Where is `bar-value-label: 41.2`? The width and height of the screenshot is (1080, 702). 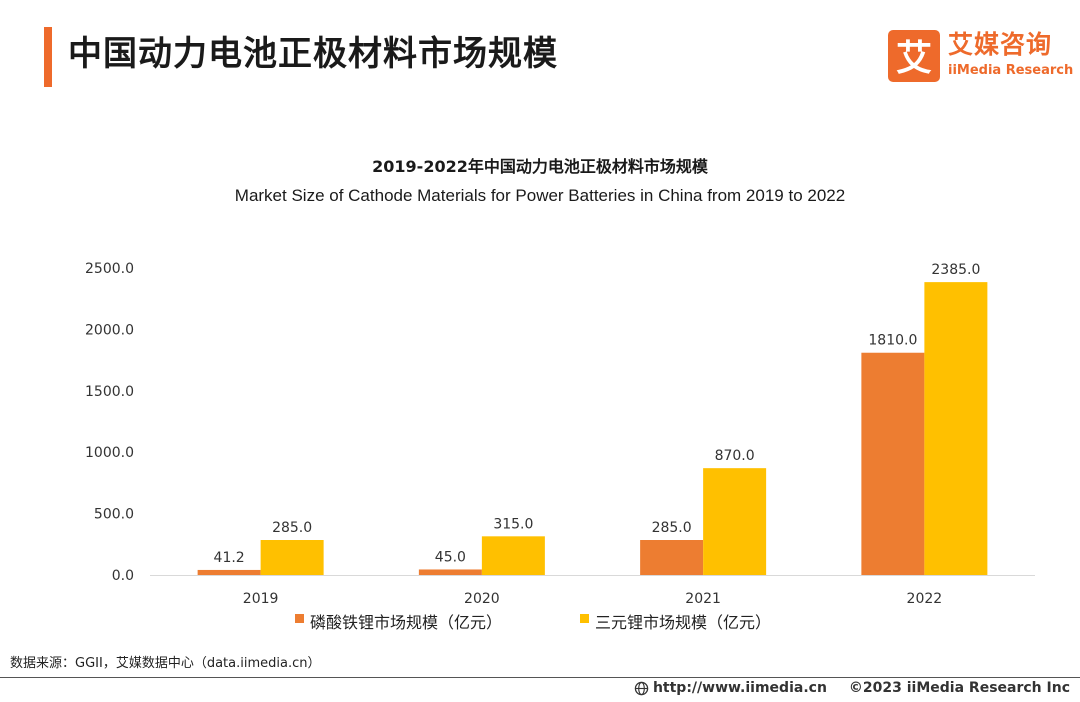
bar-value-label: 41.2 is located at coordinates (229, 558).